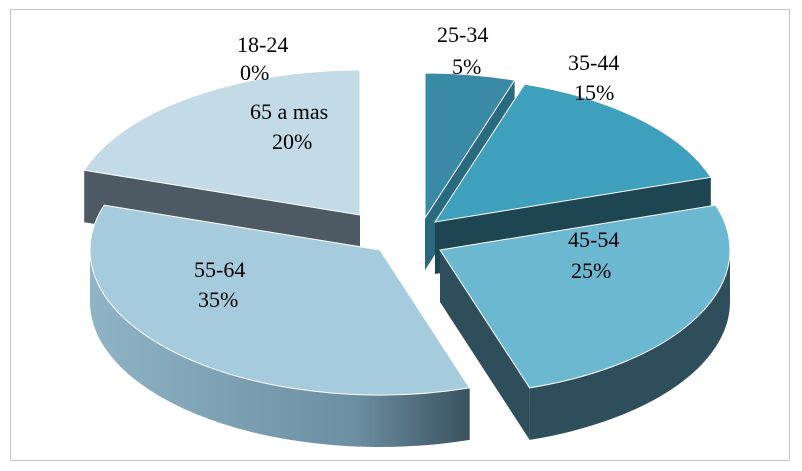  Describe the element at coordinates (593, 62) in the screenshot. I see `label-35-44-category: 35-44` at that location.